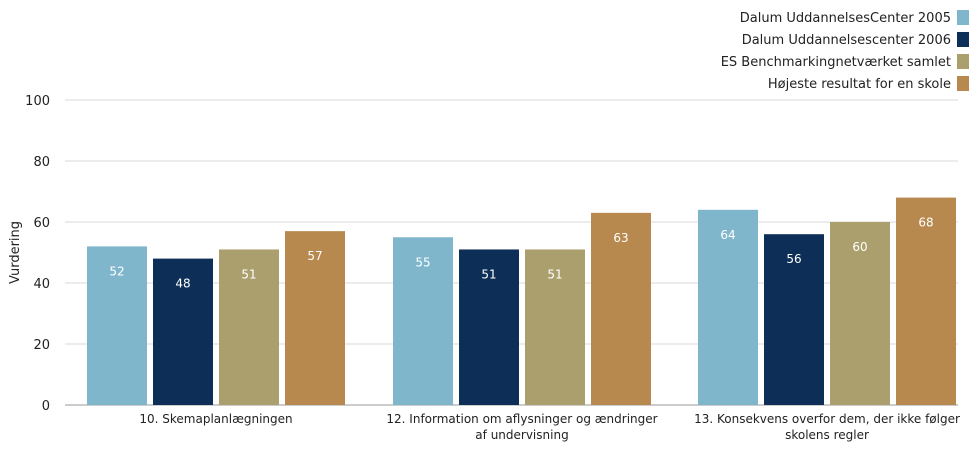 Image resolution: width=971 pixels, height=450 pixels. Describe the element at coordinates (859, 247) in the screenshot. I see `bar-value-label: 60` at that location.